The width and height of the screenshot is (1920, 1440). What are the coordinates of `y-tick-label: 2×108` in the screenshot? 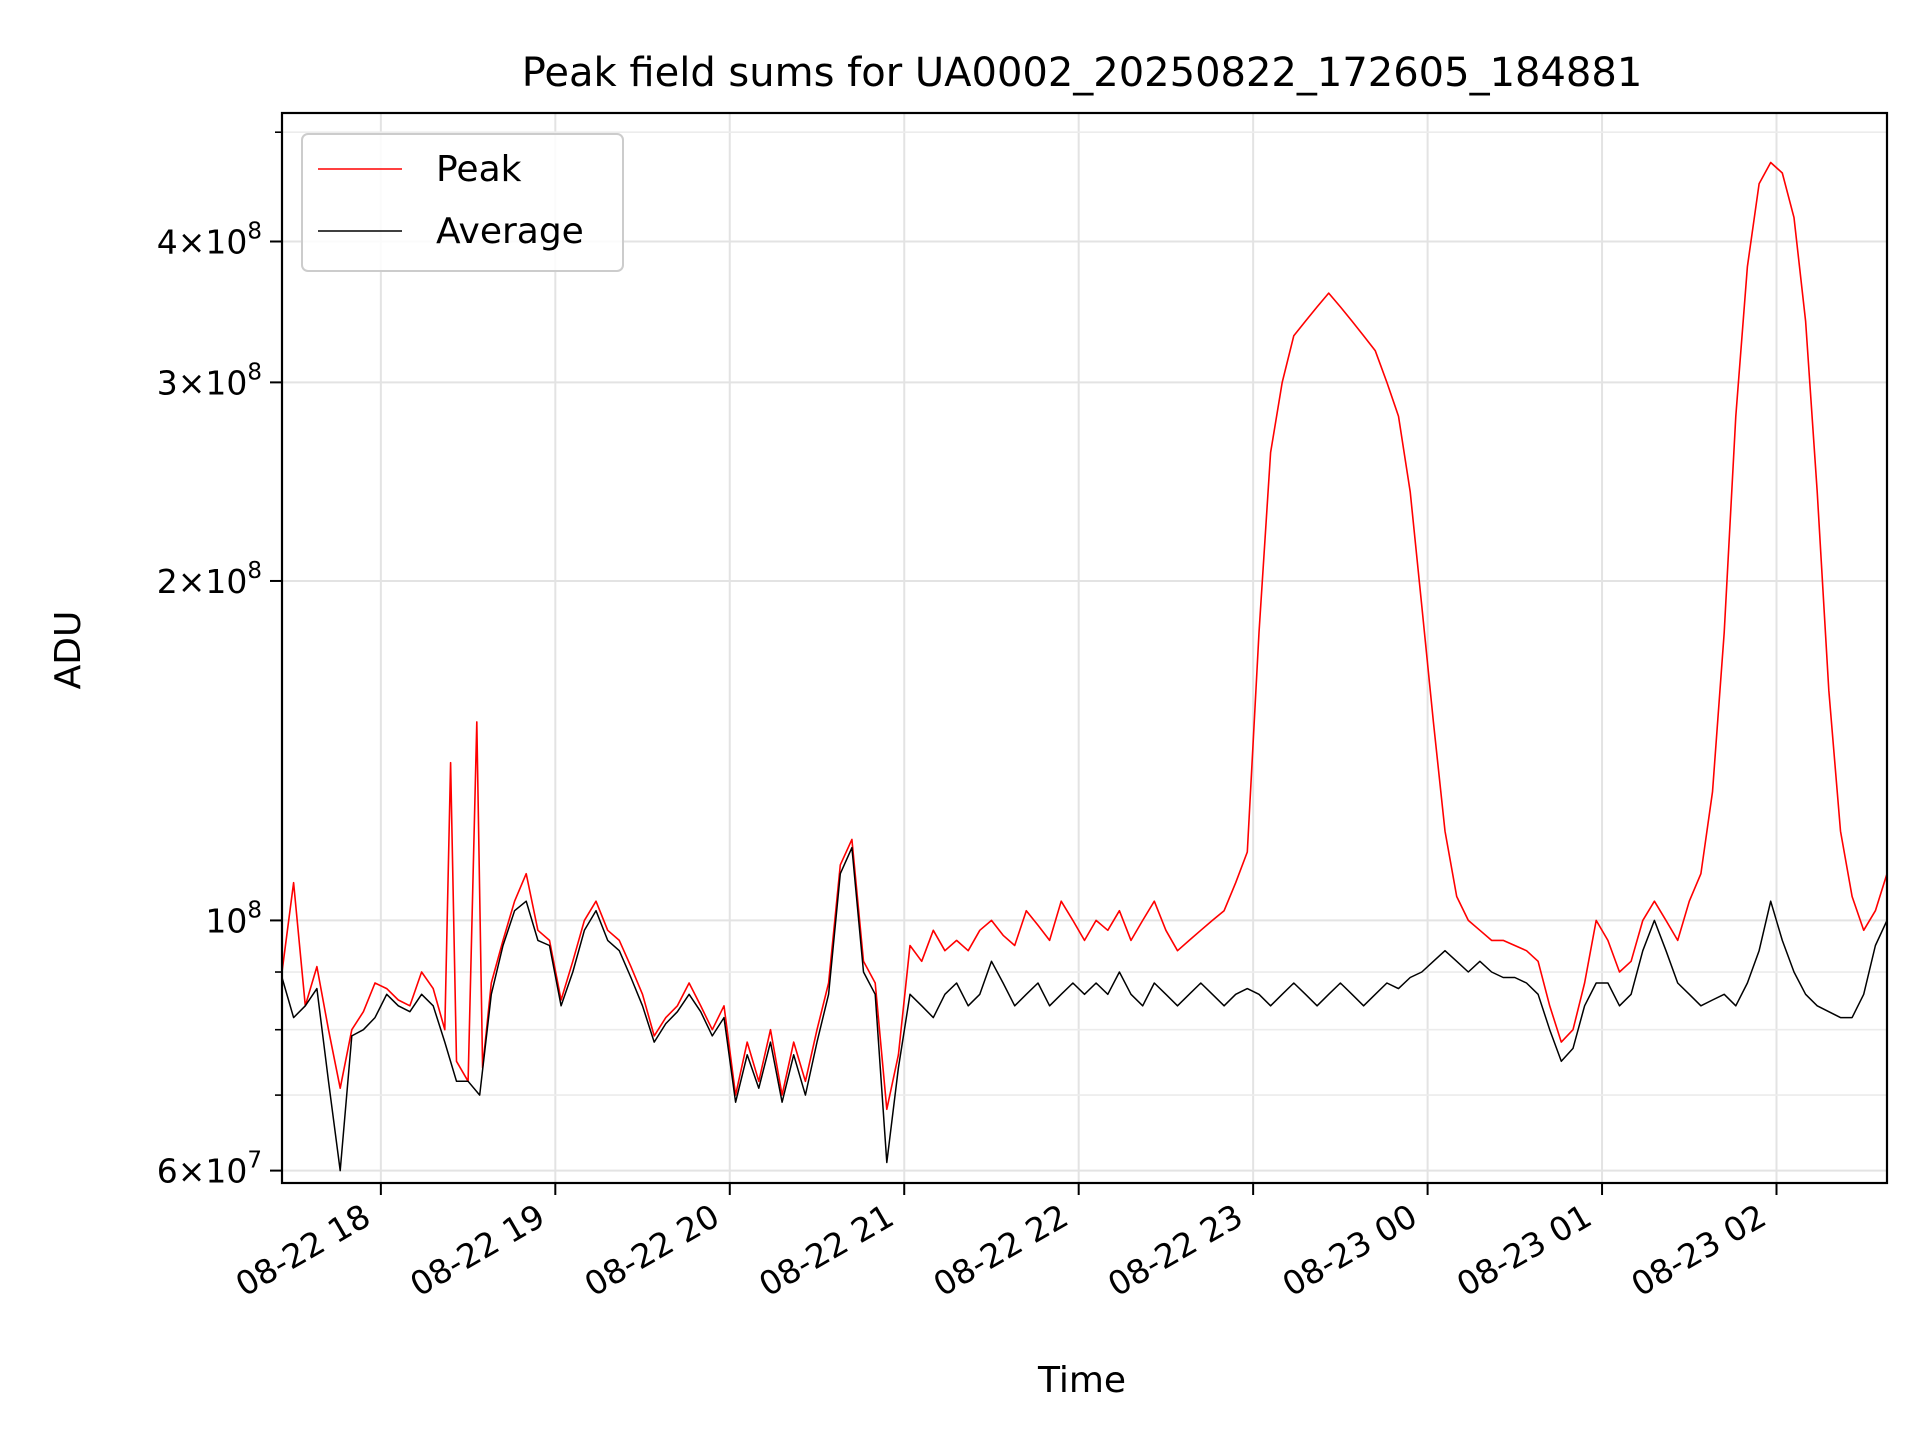 It's located at (209, 579).